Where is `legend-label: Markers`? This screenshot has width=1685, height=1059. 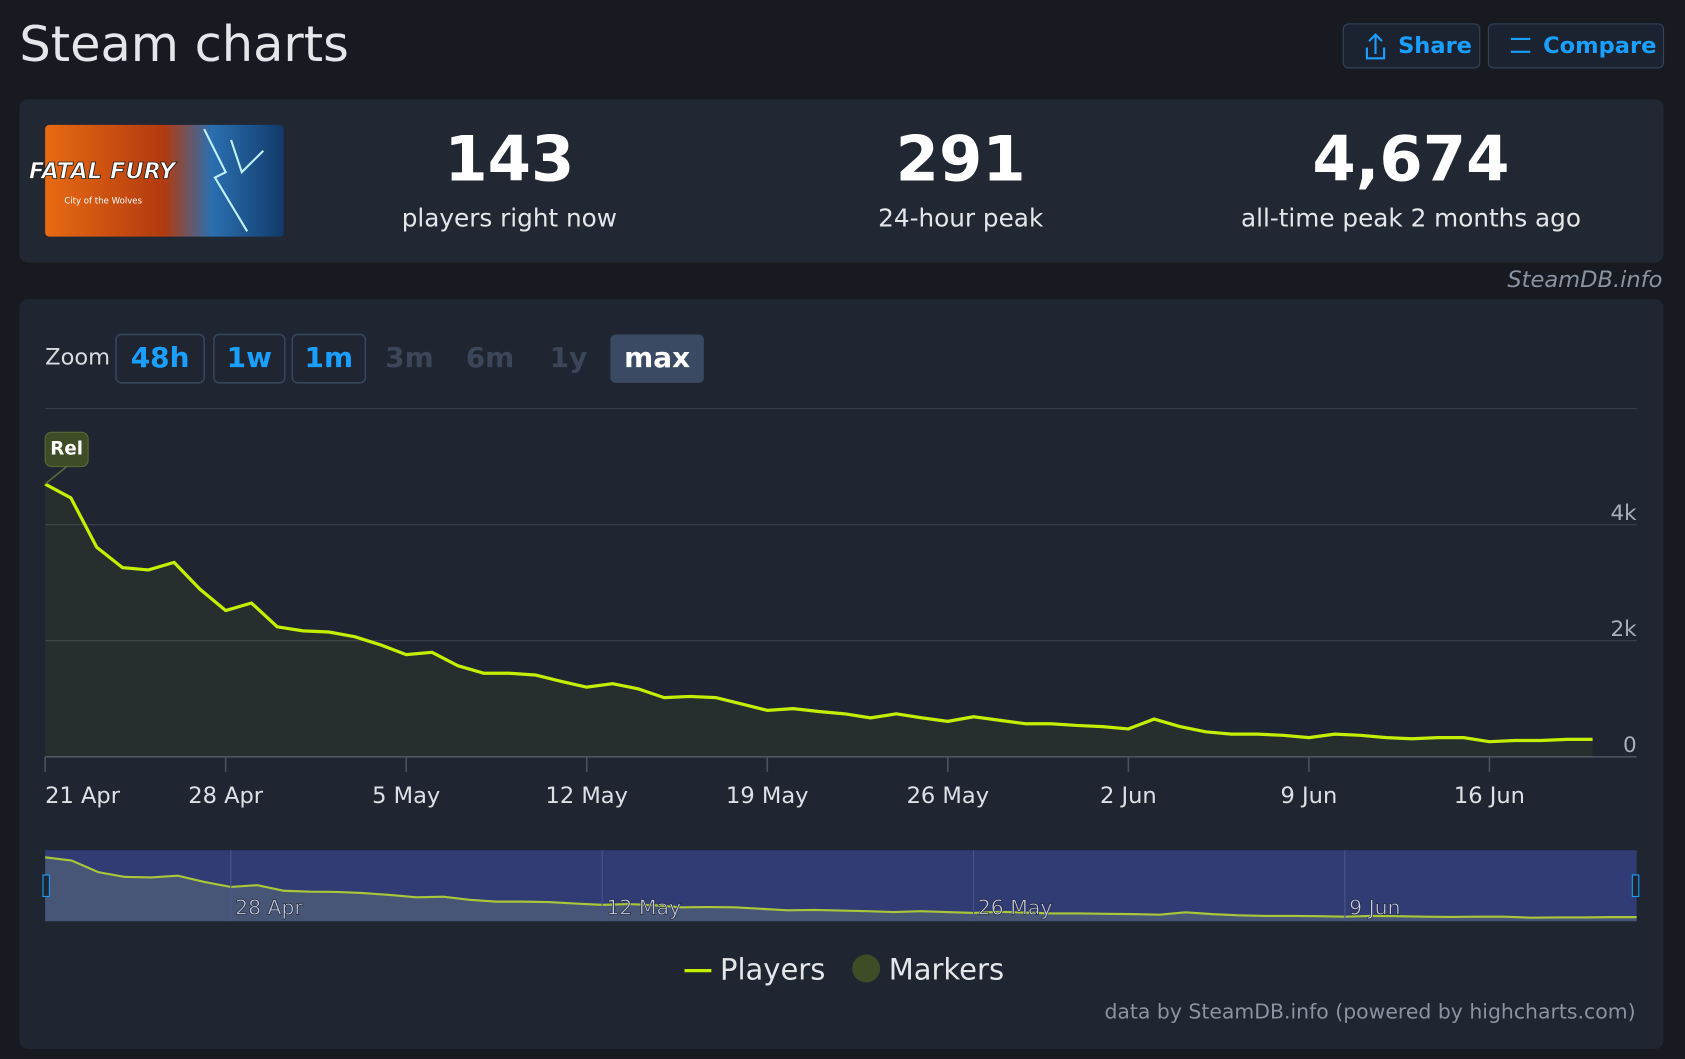 legend-label: Markers is located at coordinates (946, 970).